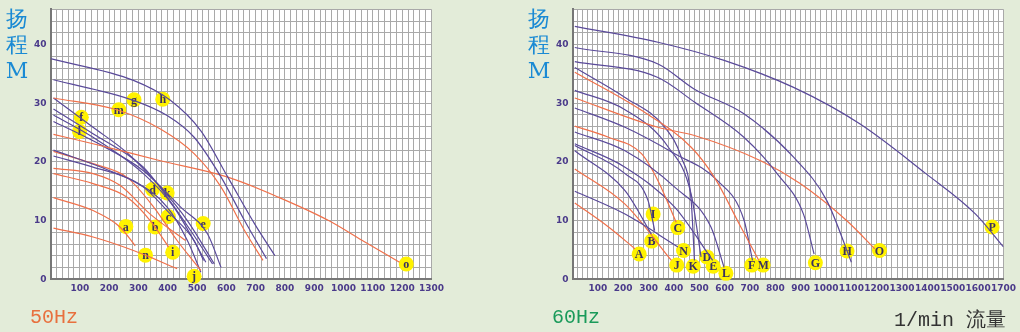 This screenshot has height=332, width=1020. I want to click on annotation: O, so click(879, 250).